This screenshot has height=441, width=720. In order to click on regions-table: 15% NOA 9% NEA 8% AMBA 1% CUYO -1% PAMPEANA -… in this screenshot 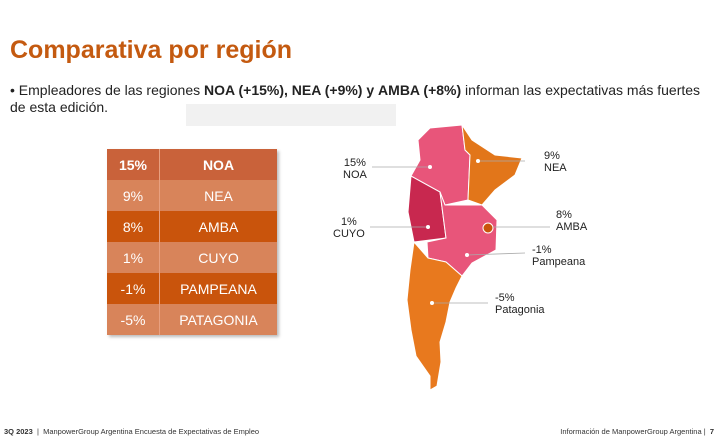, I will do `click(192, 242)`.